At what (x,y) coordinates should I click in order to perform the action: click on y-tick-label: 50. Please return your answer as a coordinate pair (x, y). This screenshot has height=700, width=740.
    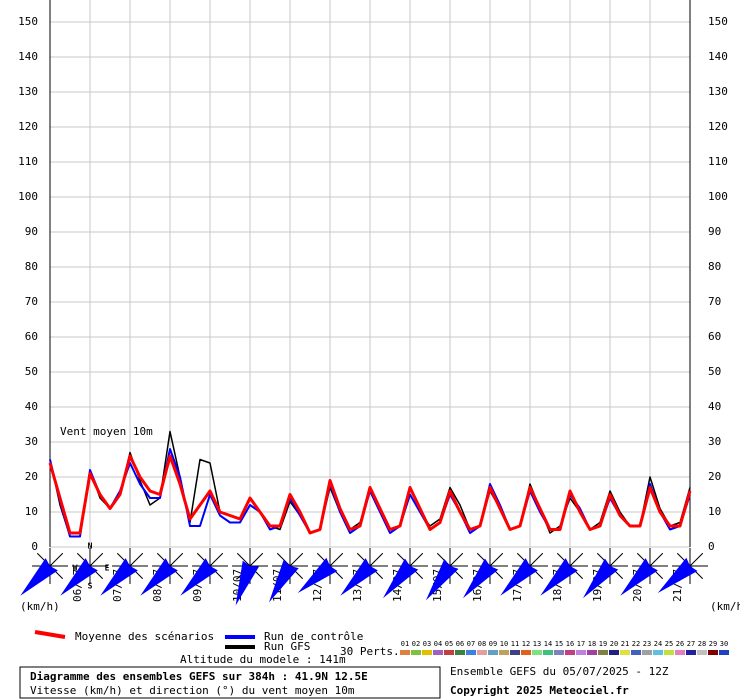
    Looking at the image, I should click on (714, 371).